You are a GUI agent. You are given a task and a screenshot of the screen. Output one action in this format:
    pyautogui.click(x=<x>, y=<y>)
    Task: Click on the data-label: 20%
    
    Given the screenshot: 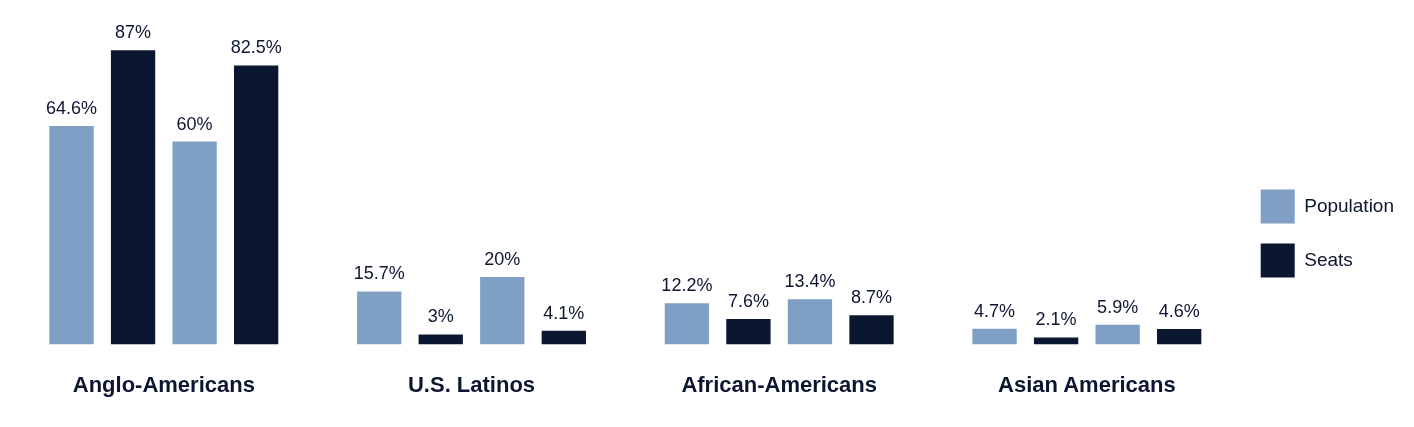 What is the action you would take?
    pyautogui.click(x=502, y=258)
    